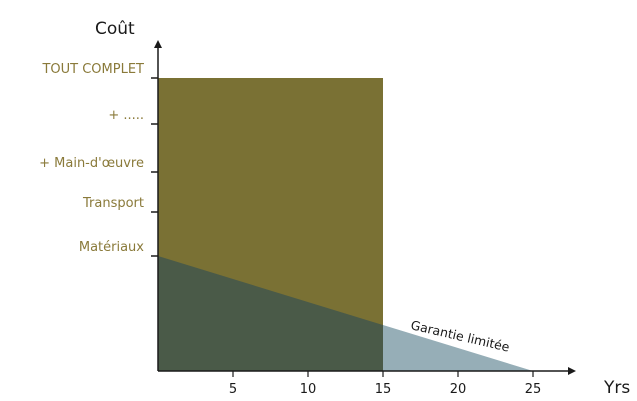  What do you see at coordinates (533, 389) in the screenshot?
I see `x-tick-label: 25` at bounding box center [533, 389].